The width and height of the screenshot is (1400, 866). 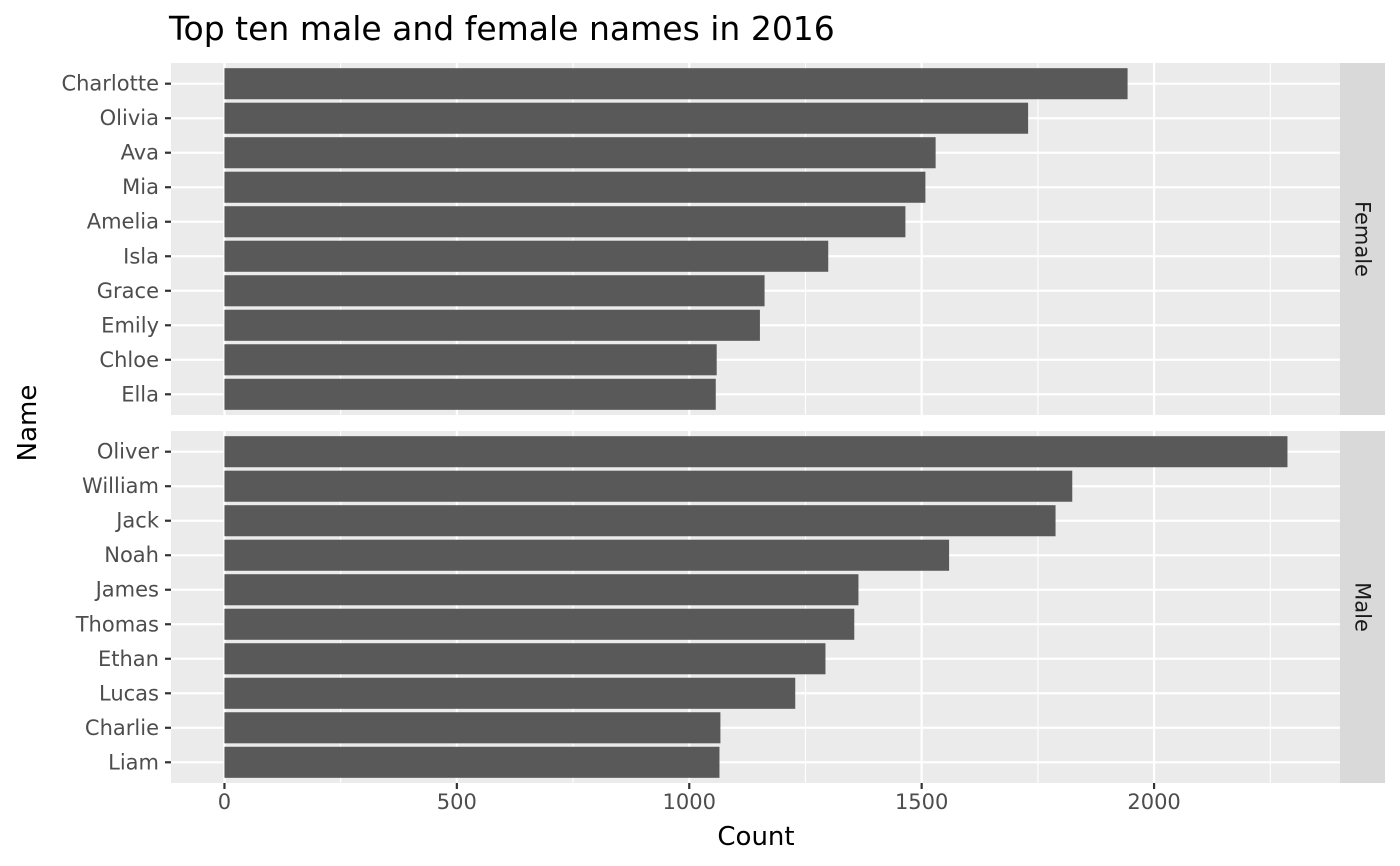 What do you see at coordinates (140, 187) in the screenshot?
I see `y-tick-label: Mia` at bounding box center [140, 187].